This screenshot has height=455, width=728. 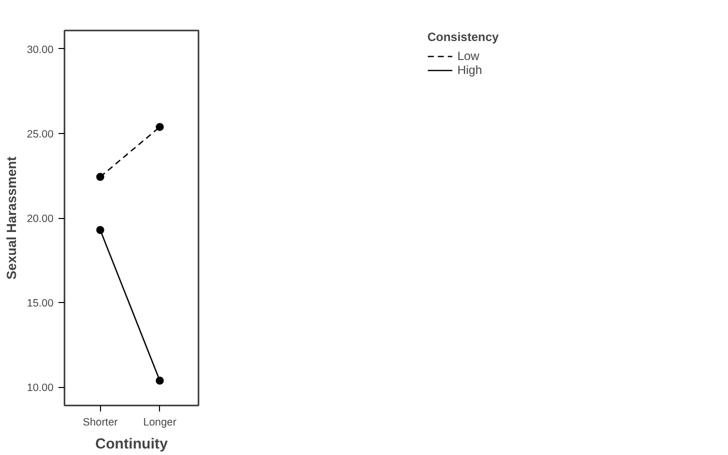 What do you see at coordinates (11, 218) in the screenshot?
I see `y-axis-title: Sexual Harassment` at bounding box center [11, 218].